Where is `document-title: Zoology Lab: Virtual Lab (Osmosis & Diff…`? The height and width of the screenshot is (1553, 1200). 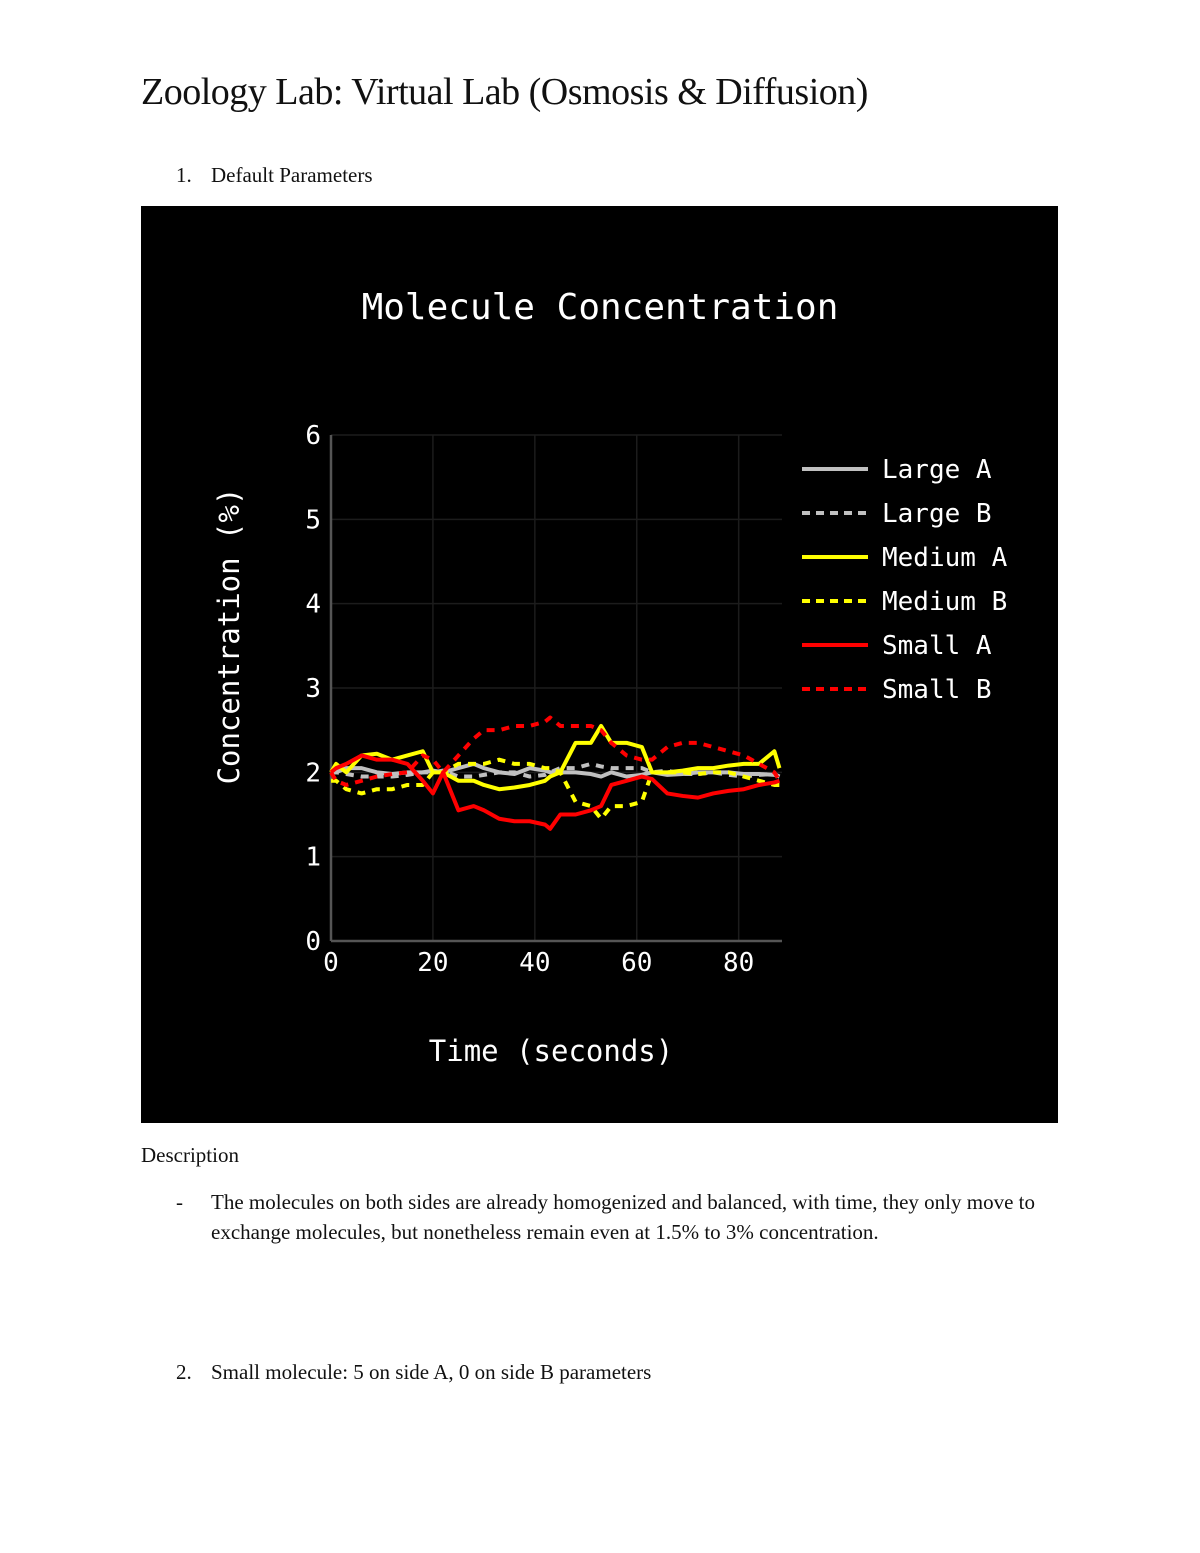
document-title: Zoology Lab: Virtual Lab (Osmosis & Diff… is located at coordinates (504, 92).